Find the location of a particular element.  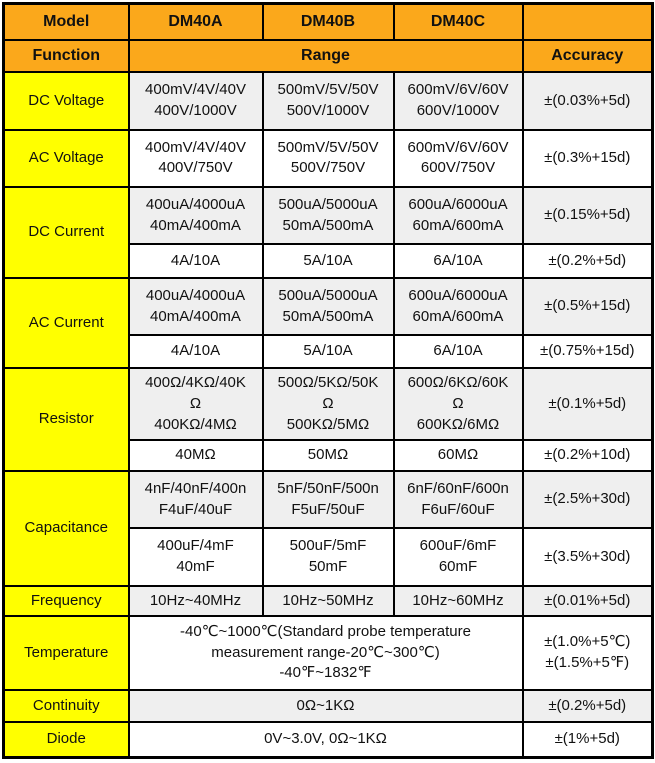

cell-line: ±(0.3%+15d) is located at coordinates (587, 157).